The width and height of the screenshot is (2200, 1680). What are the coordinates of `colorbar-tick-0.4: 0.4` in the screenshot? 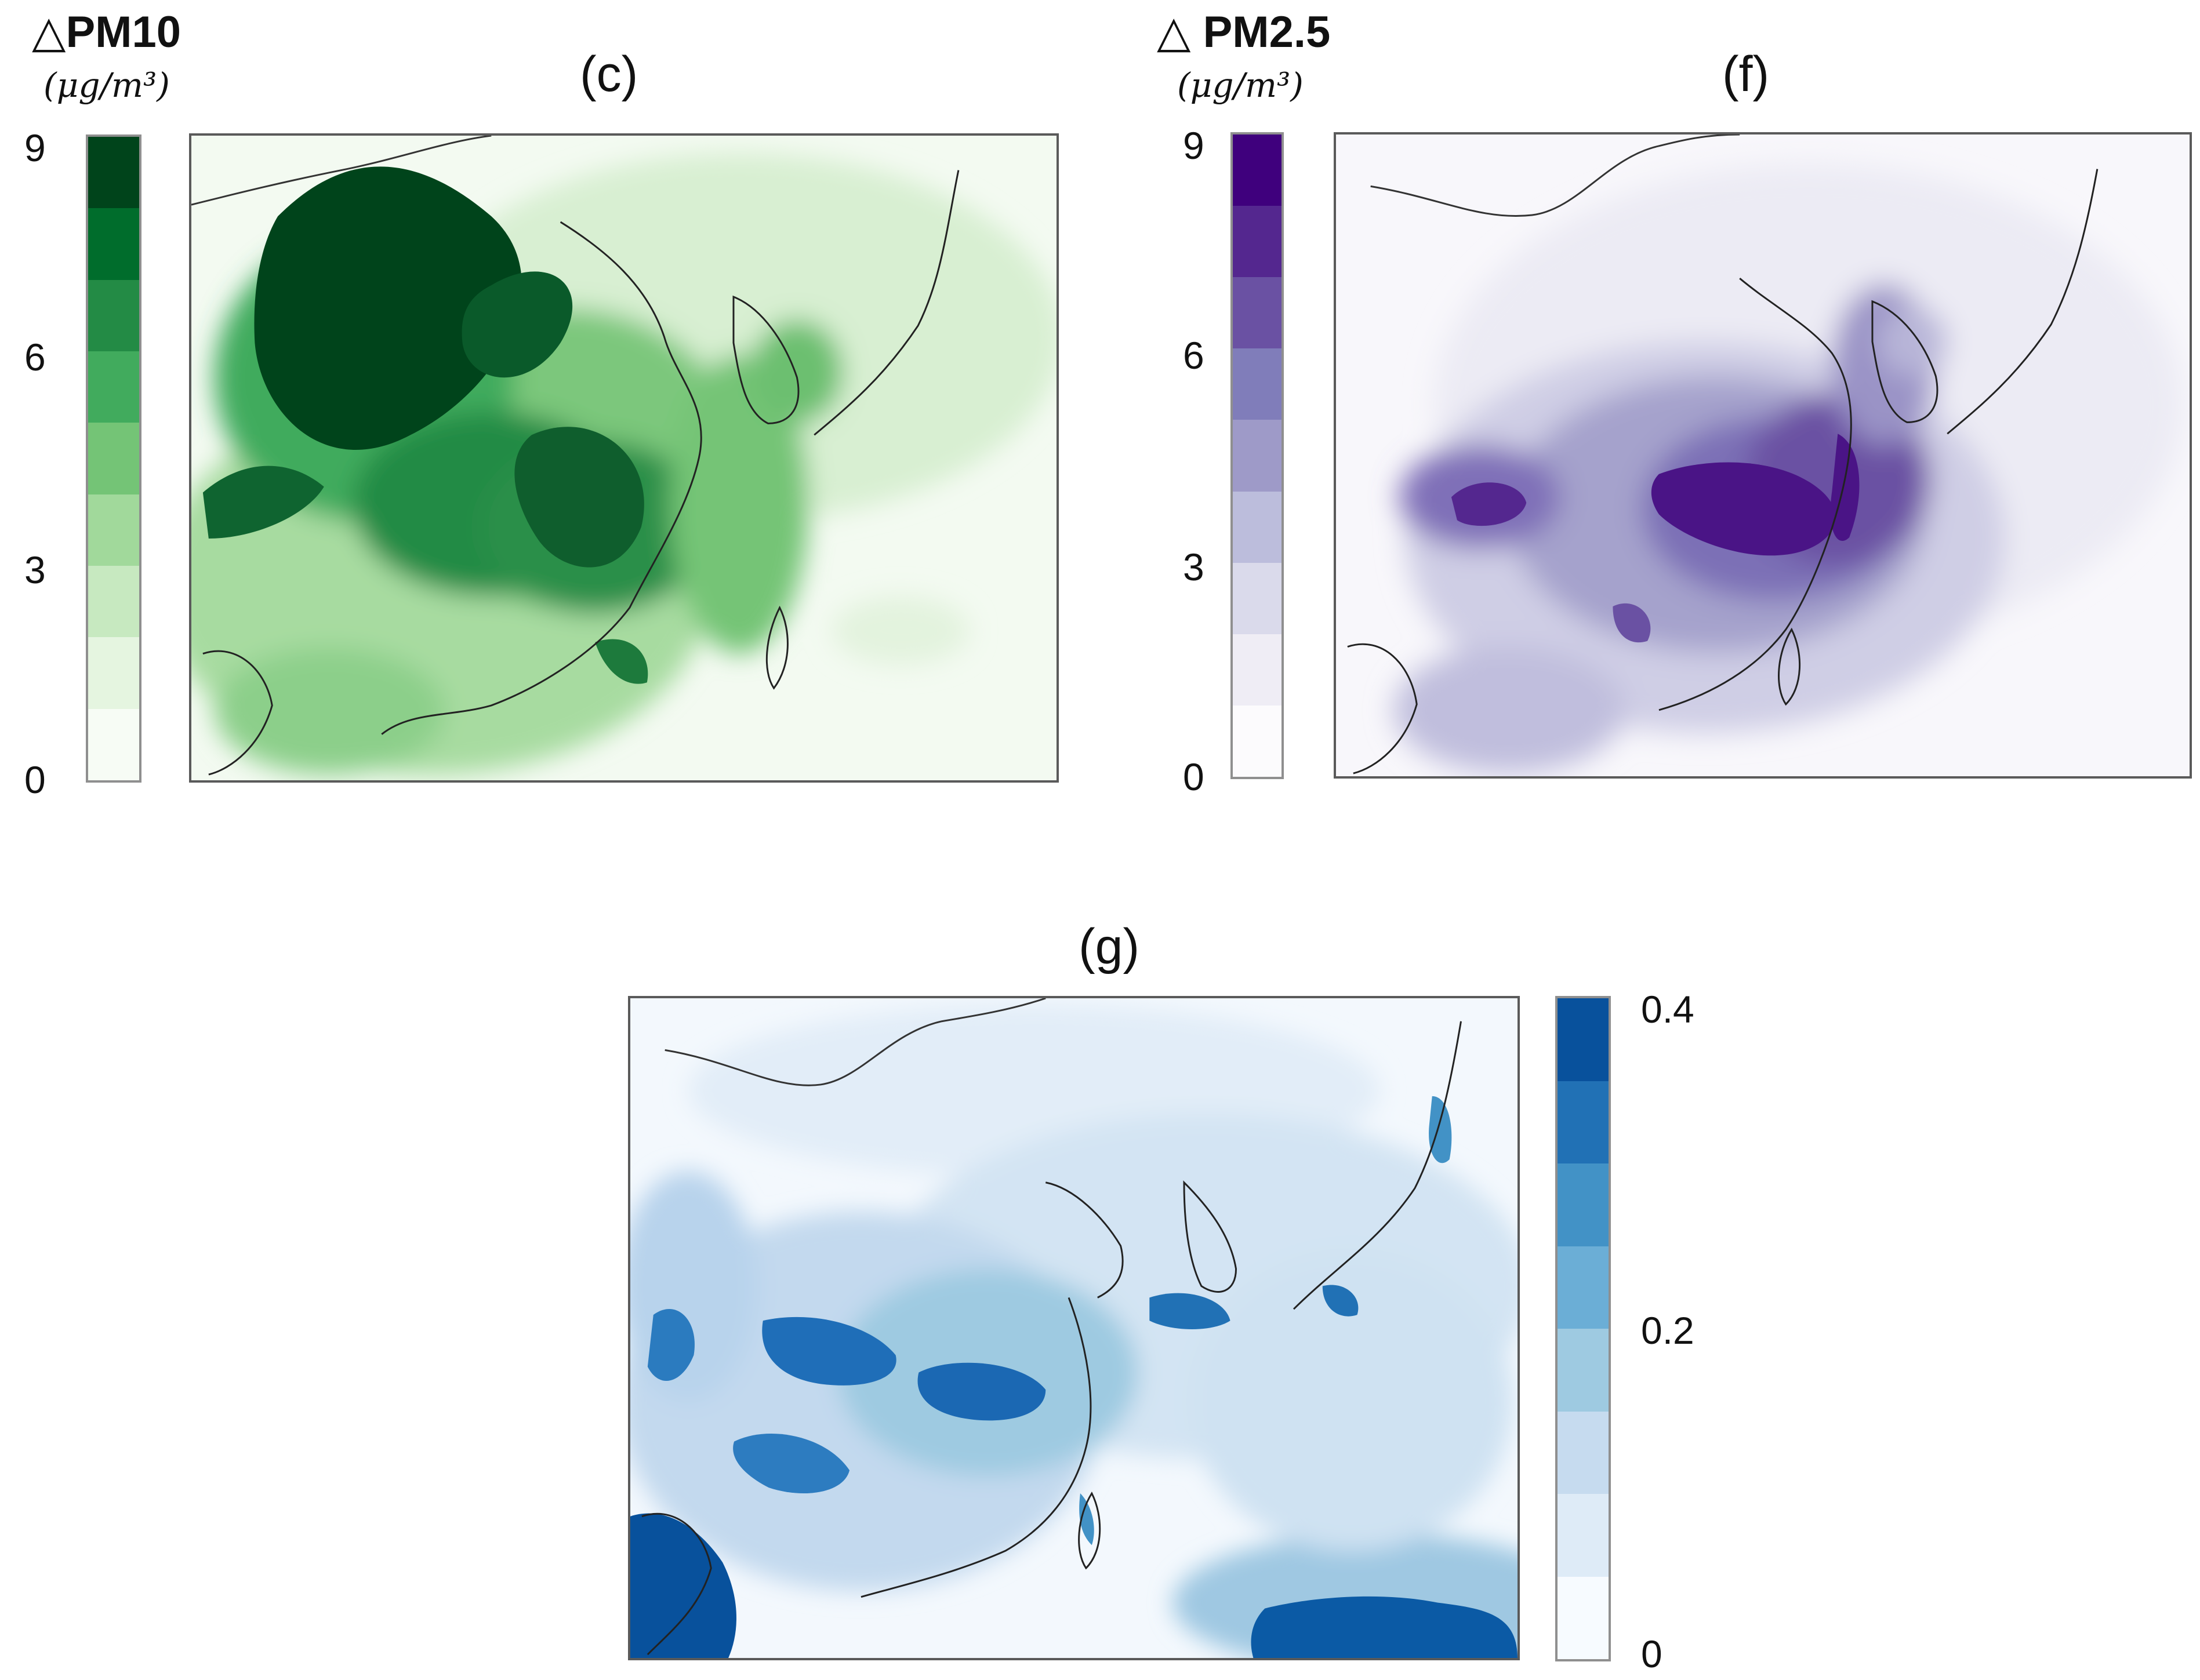 It's located at (1667, 1010).